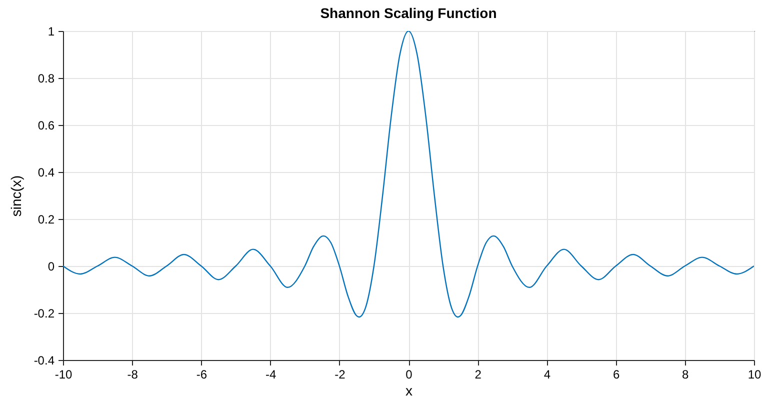 This screenshot has width=762, height=404. Describe the element at coordinates (547, 375) in the screenshot. I see `x-tick-label: 4` at that location.